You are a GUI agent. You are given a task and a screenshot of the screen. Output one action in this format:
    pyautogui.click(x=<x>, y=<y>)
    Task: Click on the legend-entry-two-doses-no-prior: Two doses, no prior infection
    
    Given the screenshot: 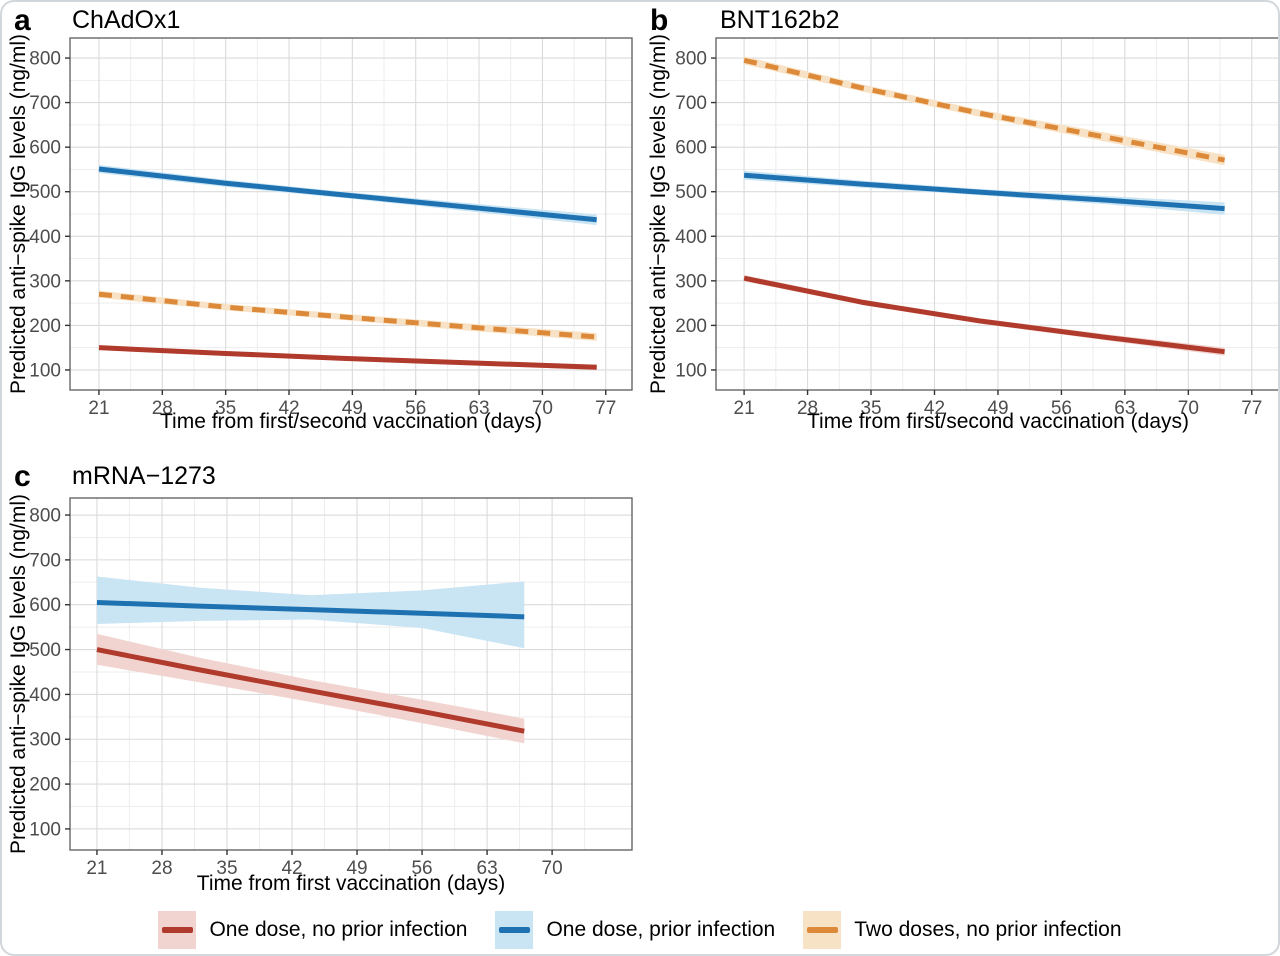 What is the action you would take?
    pyautogui.click(x=962, y=930)
    